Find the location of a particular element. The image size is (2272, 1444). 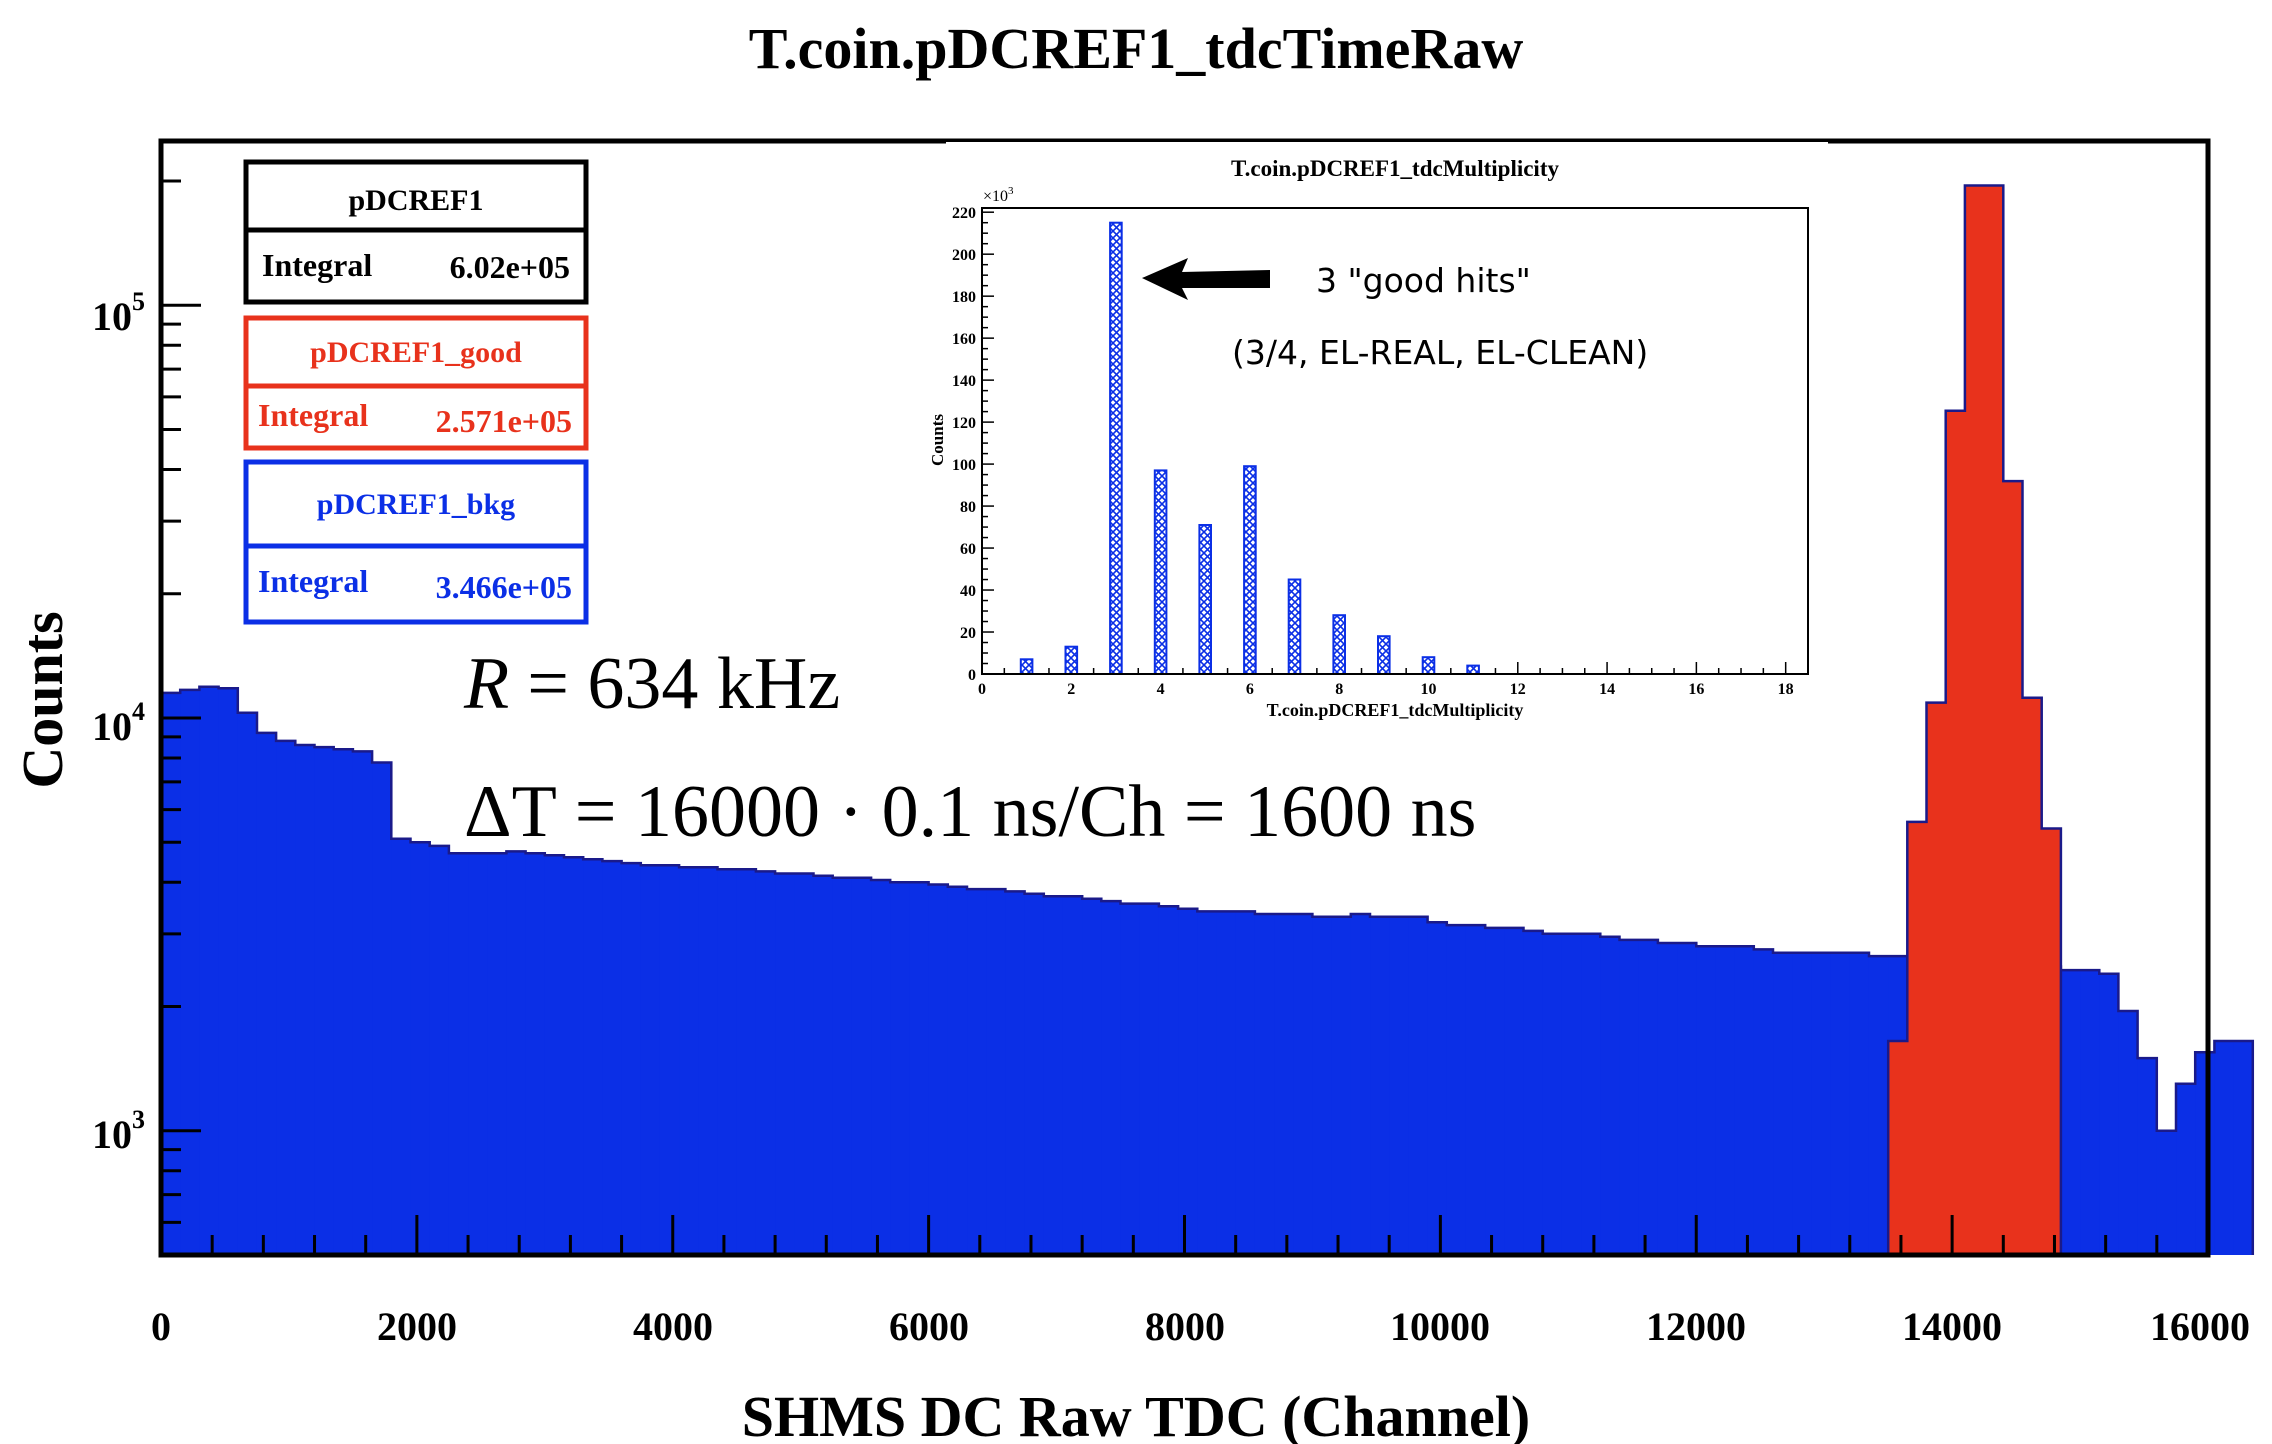

inset-title: T.coin.pDCREF1_tdcMultiplicity is located at coordinates (1395, 168).